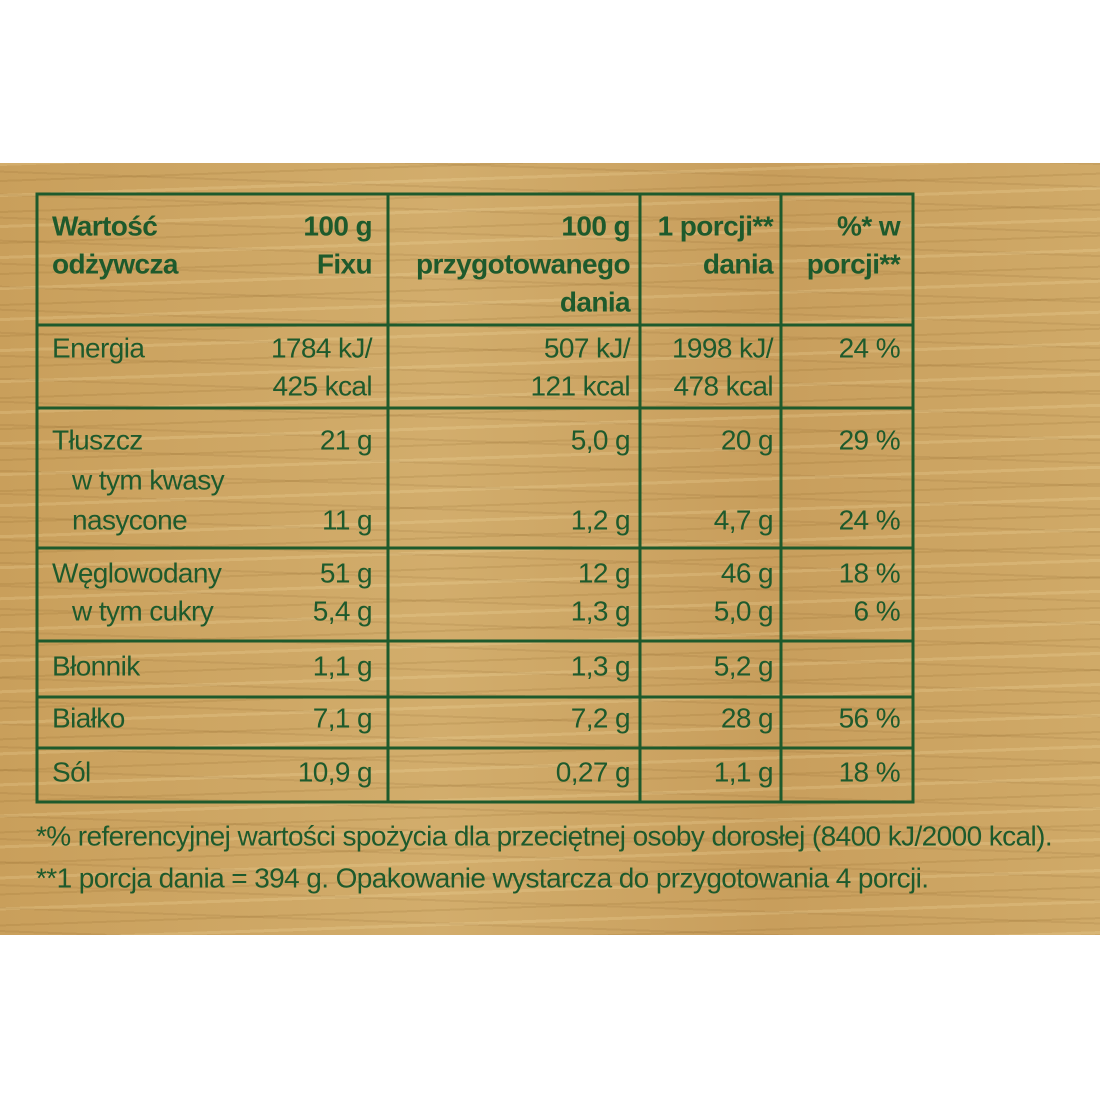 The height and width of the screenshot is (1100, 1100). I want to click on nutrient-value: 1784 kJ/, so click(322, 347).